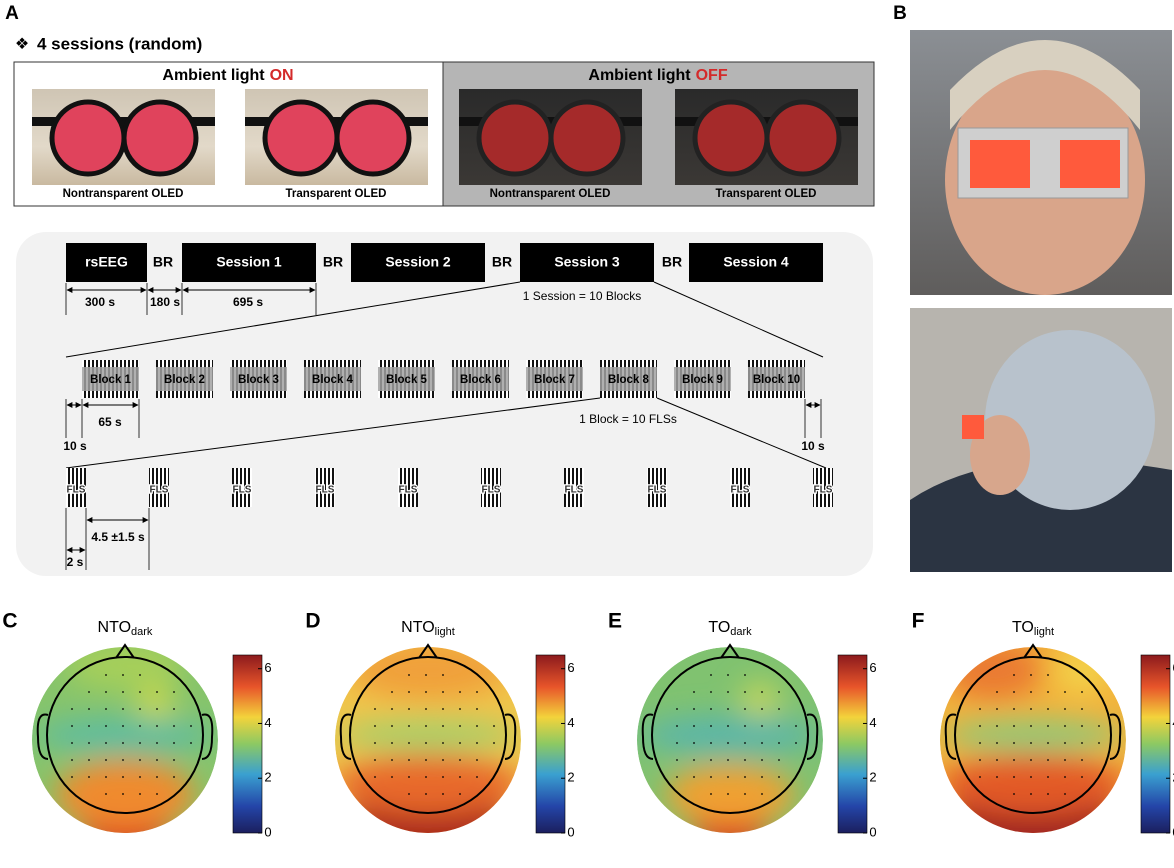 The image size is (1174, 868). What do you see at coordinates (628, 419) in the screenshot?
I see `note: 1 Block = 10 FLSs` at bounding box center [628, 419].